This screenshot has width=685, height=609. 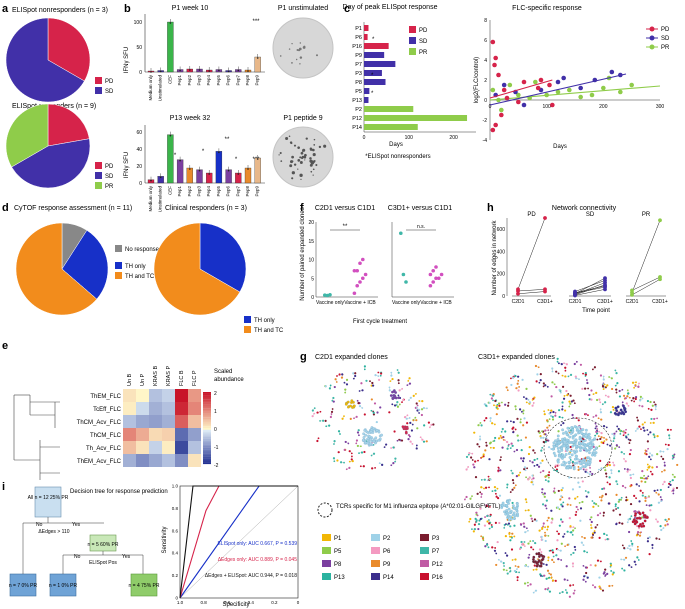 I want to click on category-label: Pep7, so click(x=237, y=80).